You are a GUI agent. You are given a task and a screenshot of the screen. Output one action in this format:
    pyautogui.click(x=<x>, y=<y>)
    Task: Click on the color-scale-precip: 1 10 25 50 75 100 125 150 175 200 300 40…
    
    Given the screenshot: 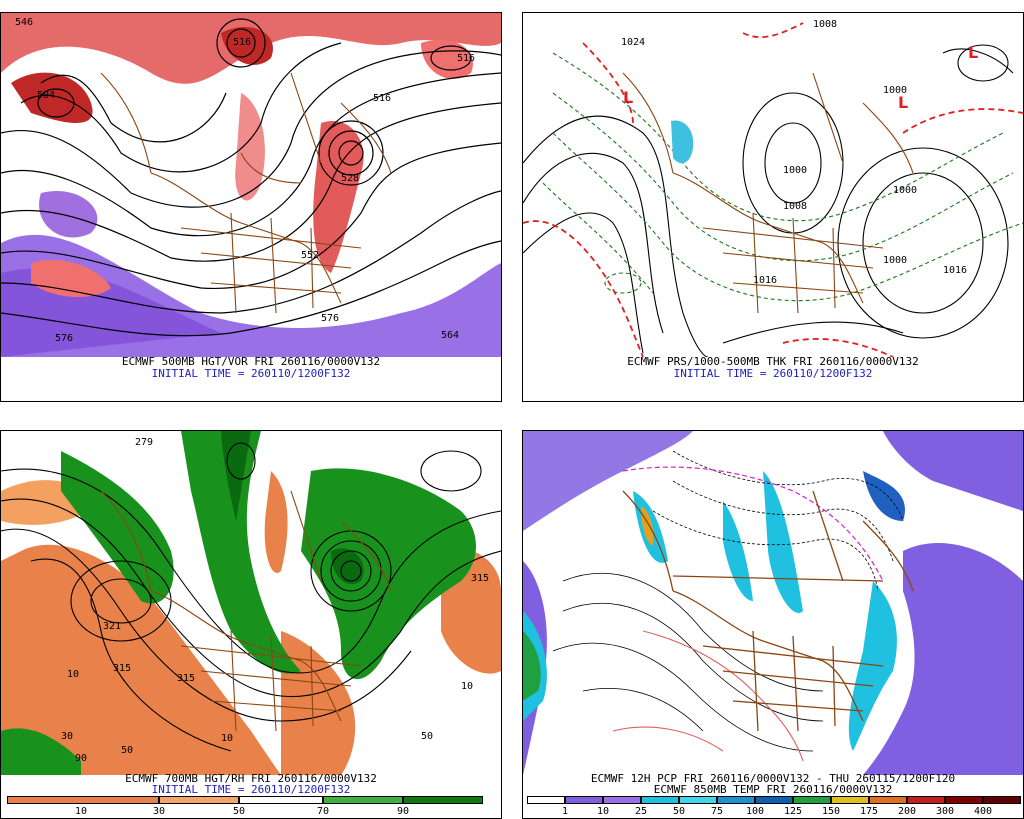 What is the action you would take?
    pyautogui.click(x=774, y=807)
    